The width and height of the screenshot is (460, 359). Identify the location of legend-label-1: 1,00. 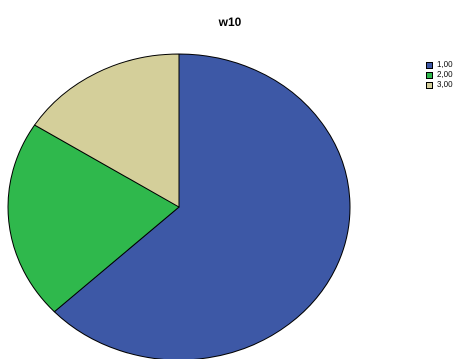
(445, 64).